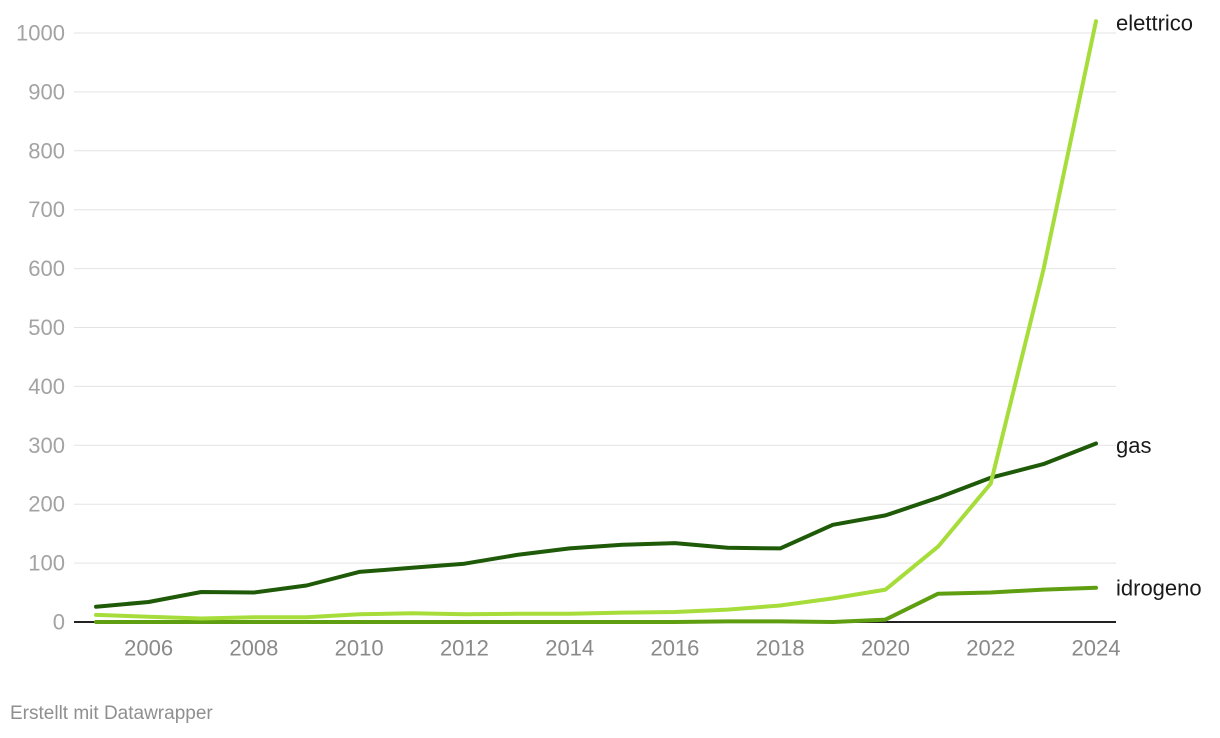 This screenshot has width=1220, height=738. I want to click on x-tick-label: 2006, so click(148, 648).